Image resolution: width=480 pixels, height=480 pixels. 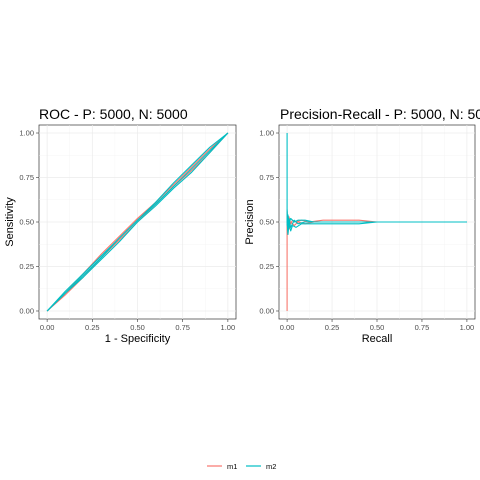 What do you see at coordinates (266, 266) in the screenshot?
I see `pr-y-tick-label: 0.25` at bounding box center [266, 266].